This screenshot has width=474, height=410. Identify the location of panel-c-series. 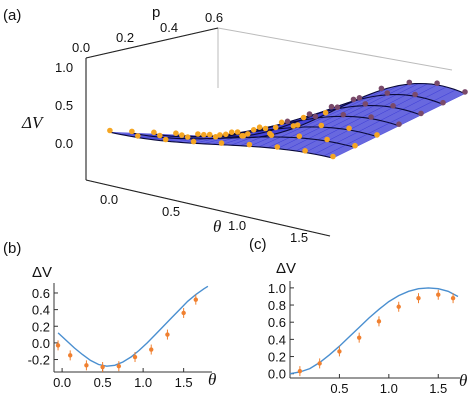
(374, 332).